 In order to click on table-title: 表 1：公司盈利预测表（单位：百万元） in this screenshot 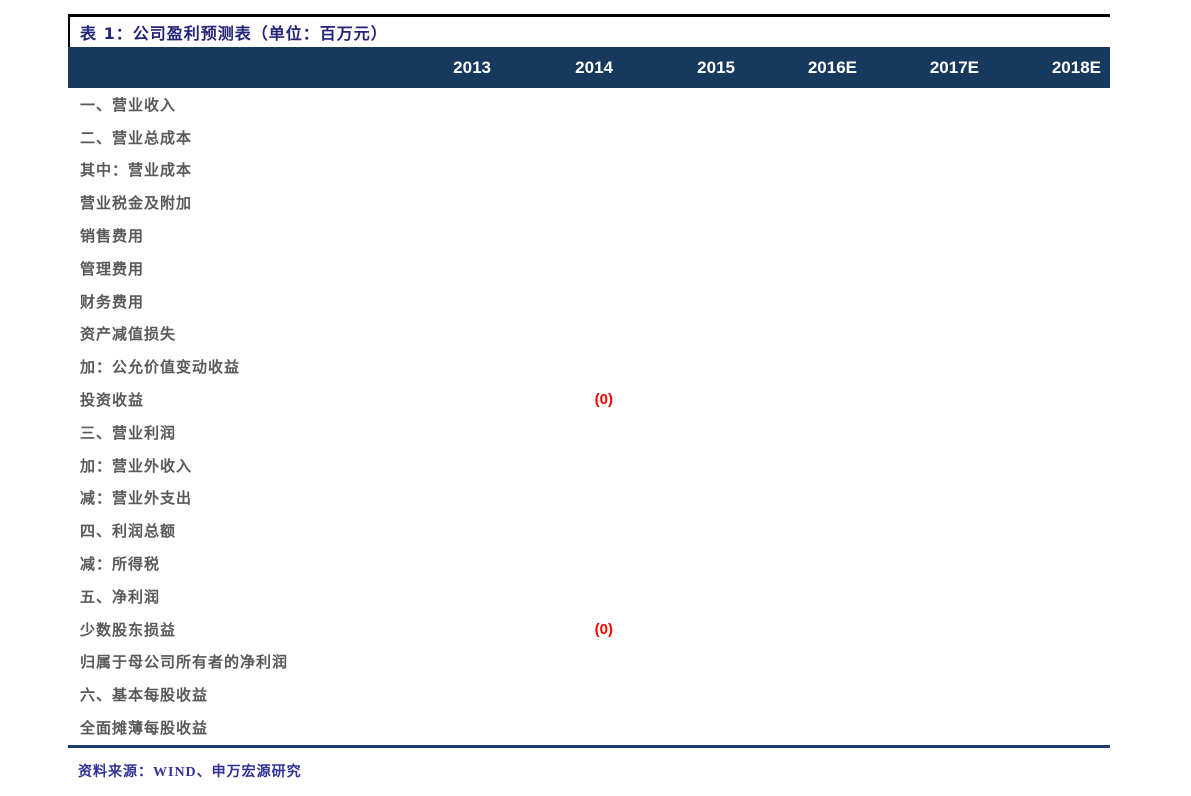, I will do `click(234, 33)`.